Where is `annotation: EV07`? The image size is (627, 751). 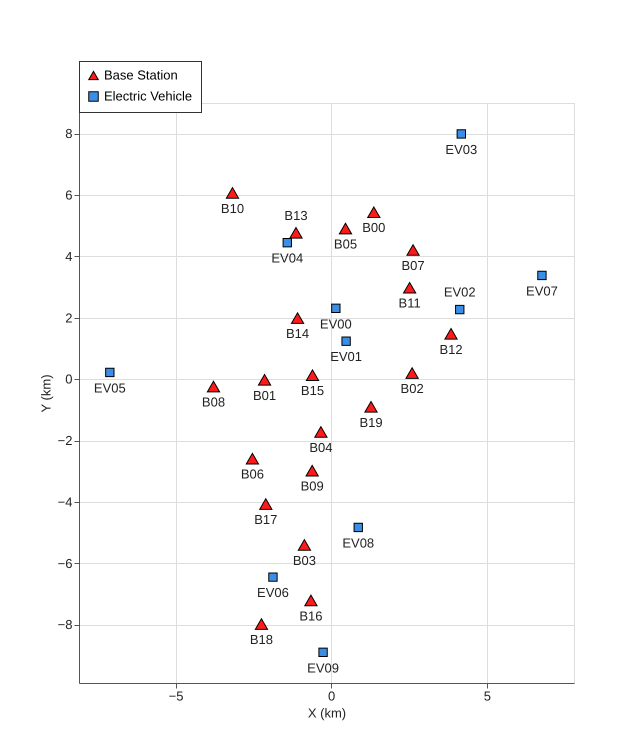 annotation: EV07 is located at coordinates (542, 290).